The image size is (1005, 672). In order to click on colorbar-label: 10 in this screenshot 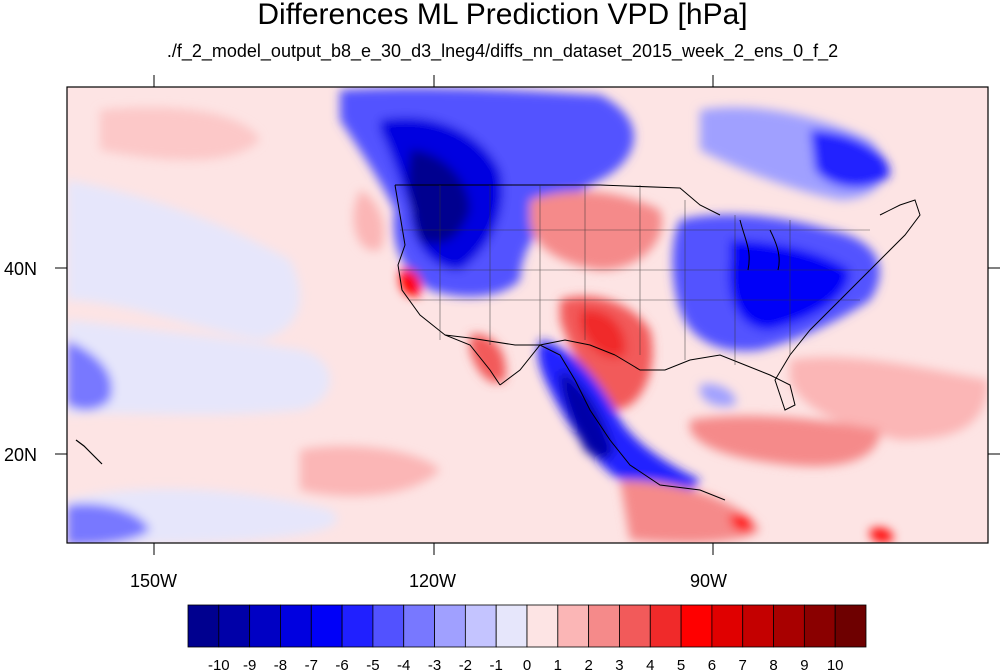, I will do `click(835, 664)`.